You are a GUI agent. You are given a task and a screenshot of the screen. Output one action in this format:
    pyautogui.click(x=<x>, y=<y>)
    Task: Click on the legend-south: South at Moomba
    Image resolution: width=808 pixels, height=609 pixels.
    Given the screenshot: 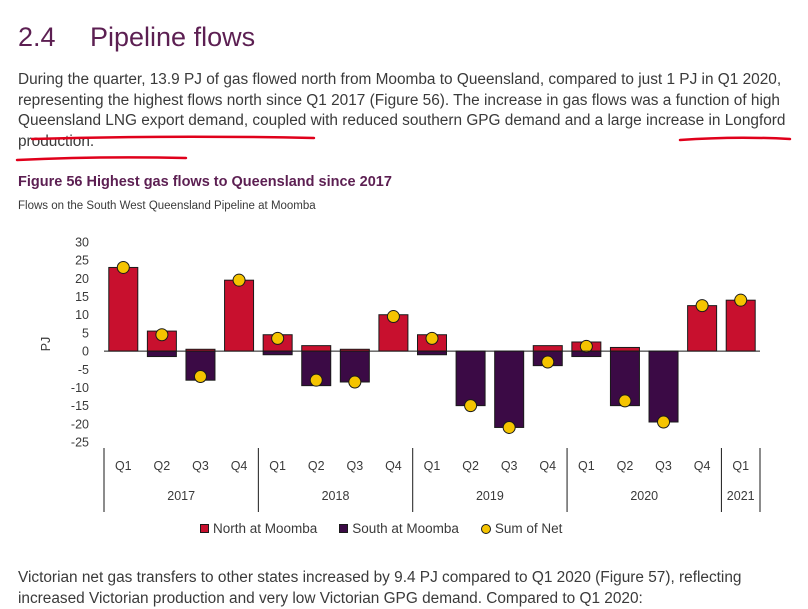 What is the action you would take?
    pyautogui.click(x=399, y=528)
    